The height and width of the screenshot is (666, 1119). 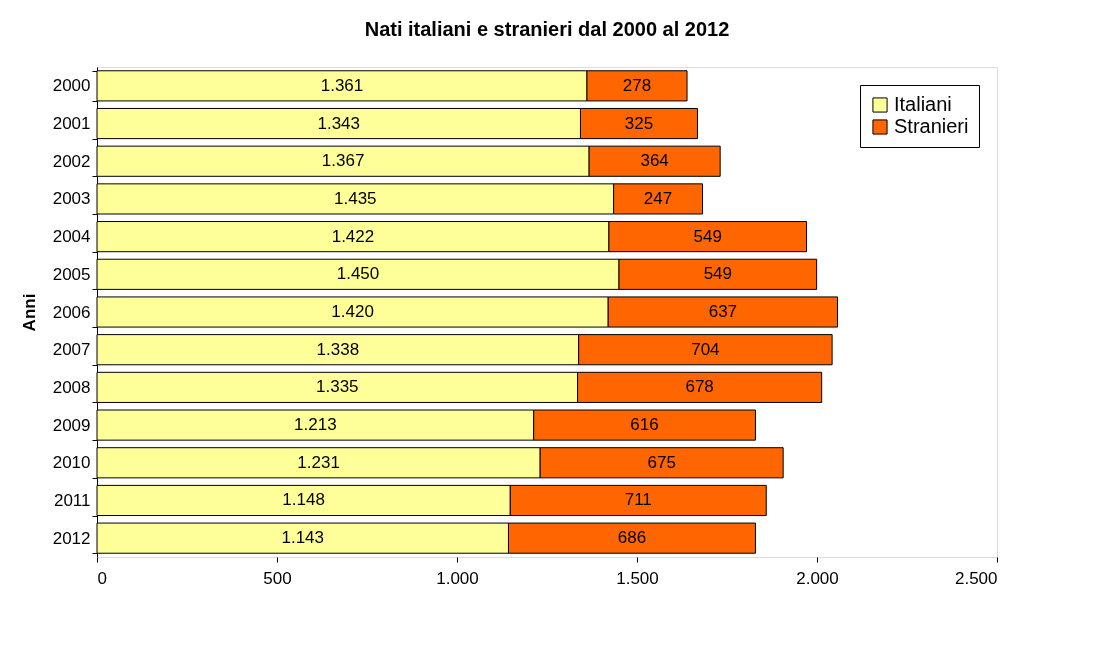 What do you see at coordinates (71, 425) in the screenshot?
I see `y-tick-label: 2009` at bounding box center [71, 425].